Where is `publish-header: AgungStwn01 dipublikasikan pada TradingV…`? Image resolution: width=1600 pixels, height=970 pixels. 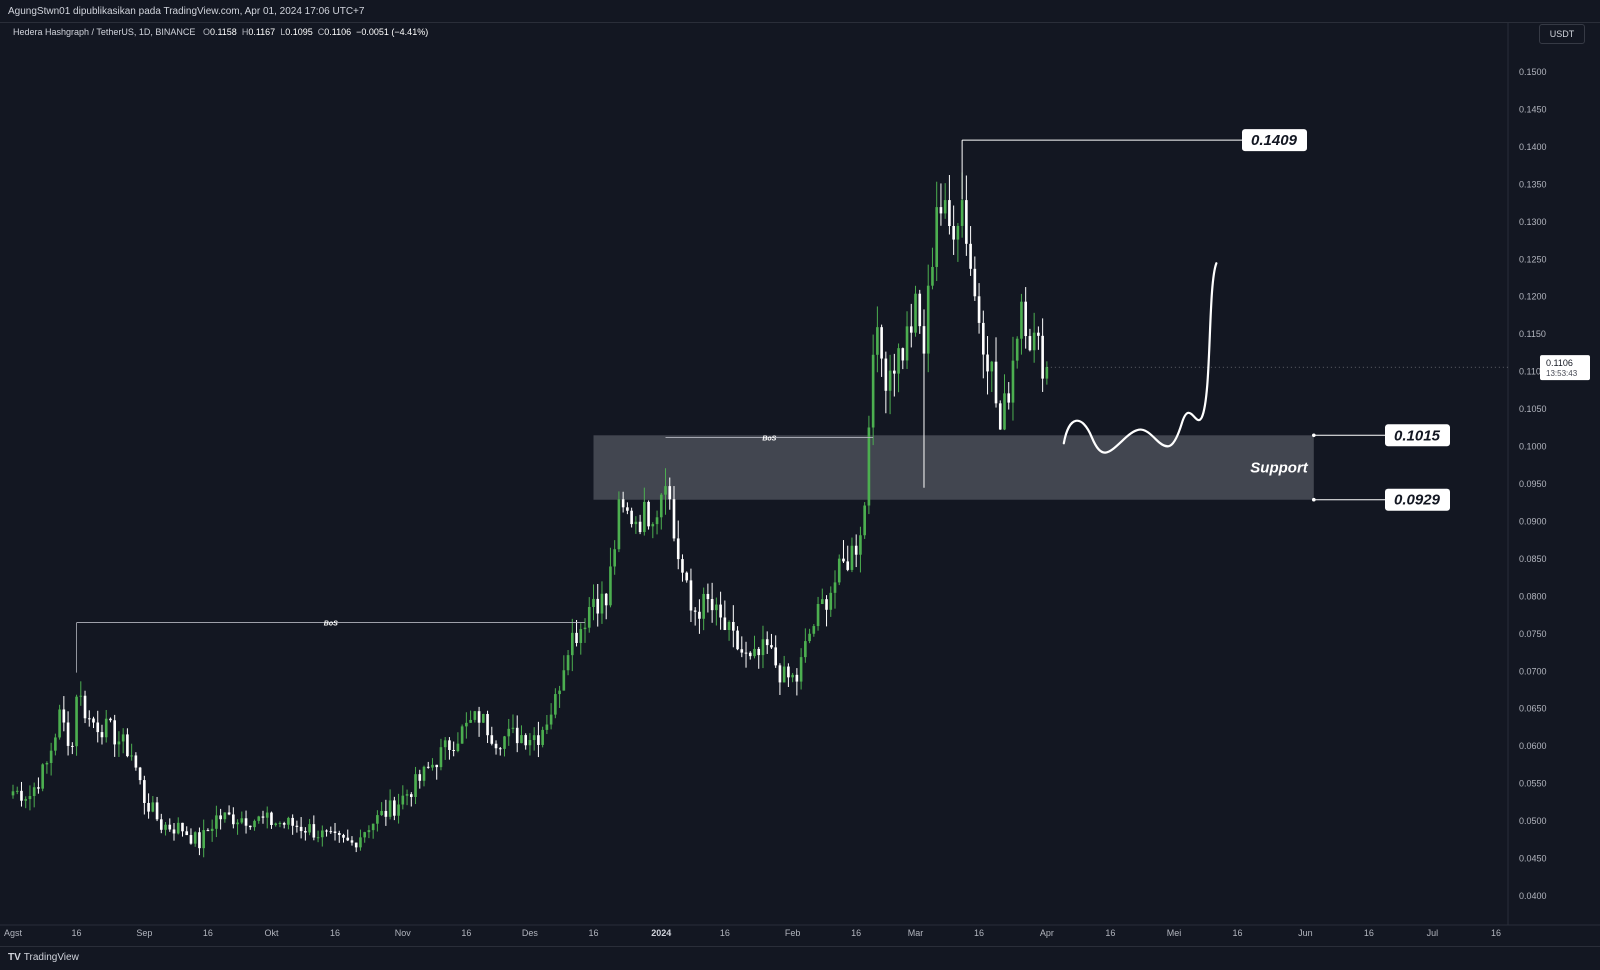
publish-header: AgungStwn01 dipublikasikan pada TradingV… is located at coordinates (800, 11).